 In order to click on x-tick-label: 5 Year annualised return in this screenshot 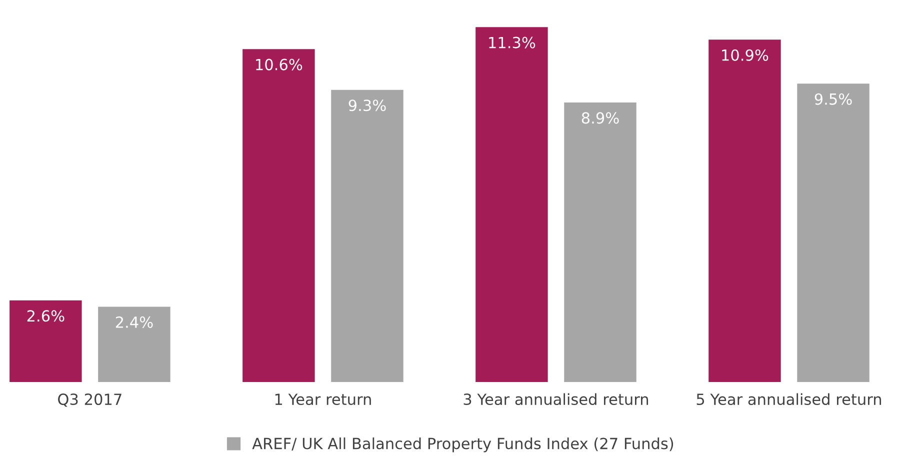, I will do `click(789, 399)`.